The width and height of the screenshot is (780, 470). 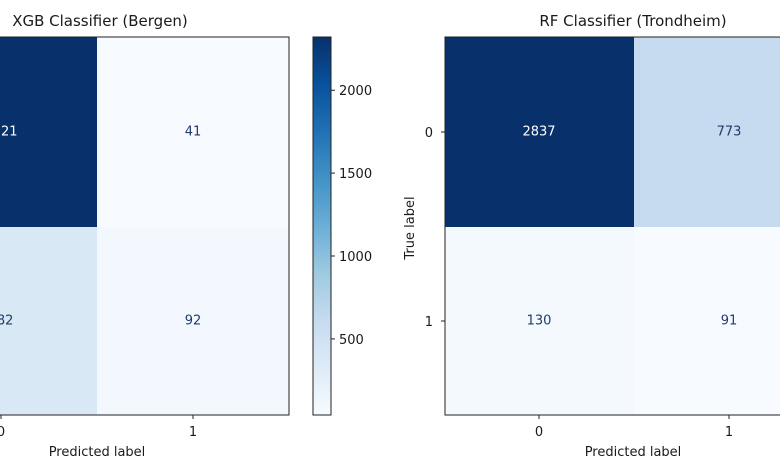 What do you see at coordinates (322, 226) in the screenshot?
I see `colorbar-gradient` at bounding box center [322, 226].